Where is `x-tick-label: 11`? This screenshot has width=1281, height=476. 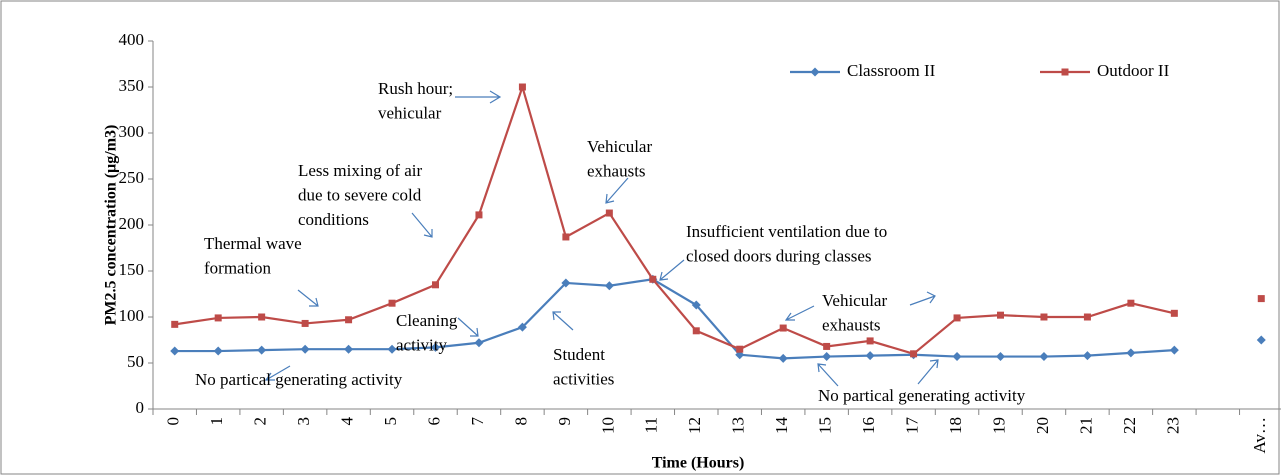 x-tick-label: 11 is located at coordinates (651, 425).